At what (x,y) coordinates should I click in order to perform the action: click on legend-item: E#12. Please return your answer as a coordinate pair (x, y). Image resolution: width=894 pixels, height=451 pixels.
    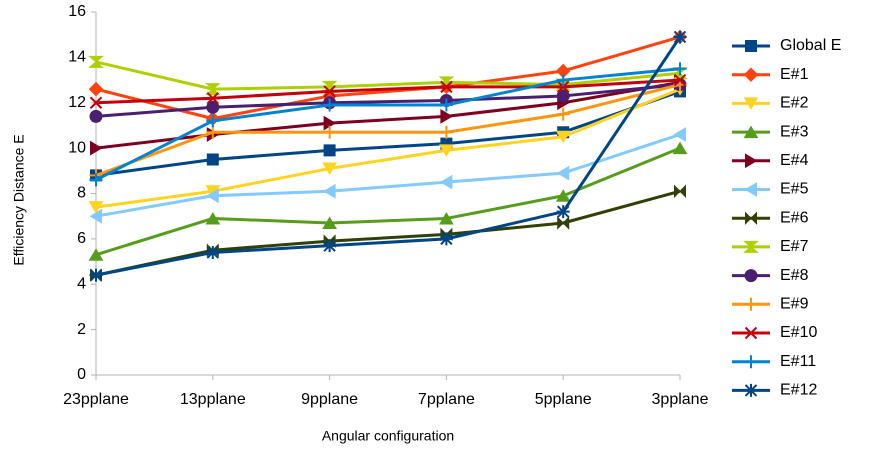
    Looking at the image, I should click on (774, 390).